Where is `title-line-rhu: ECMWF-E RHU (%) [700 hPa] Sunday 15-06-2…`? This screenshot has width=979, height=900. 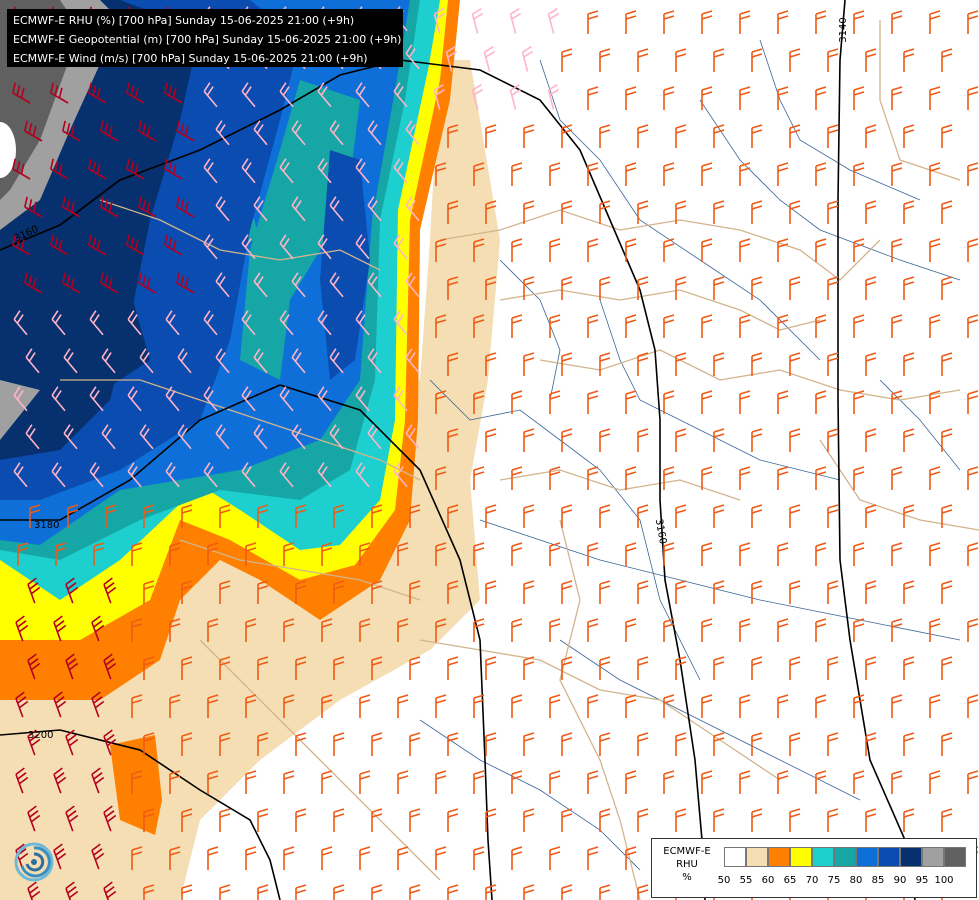
title-line-rhu: ECMWF-E RHU (%) [700 hPa] Sunday 15-06-2… is located at coordinates (184, 20).